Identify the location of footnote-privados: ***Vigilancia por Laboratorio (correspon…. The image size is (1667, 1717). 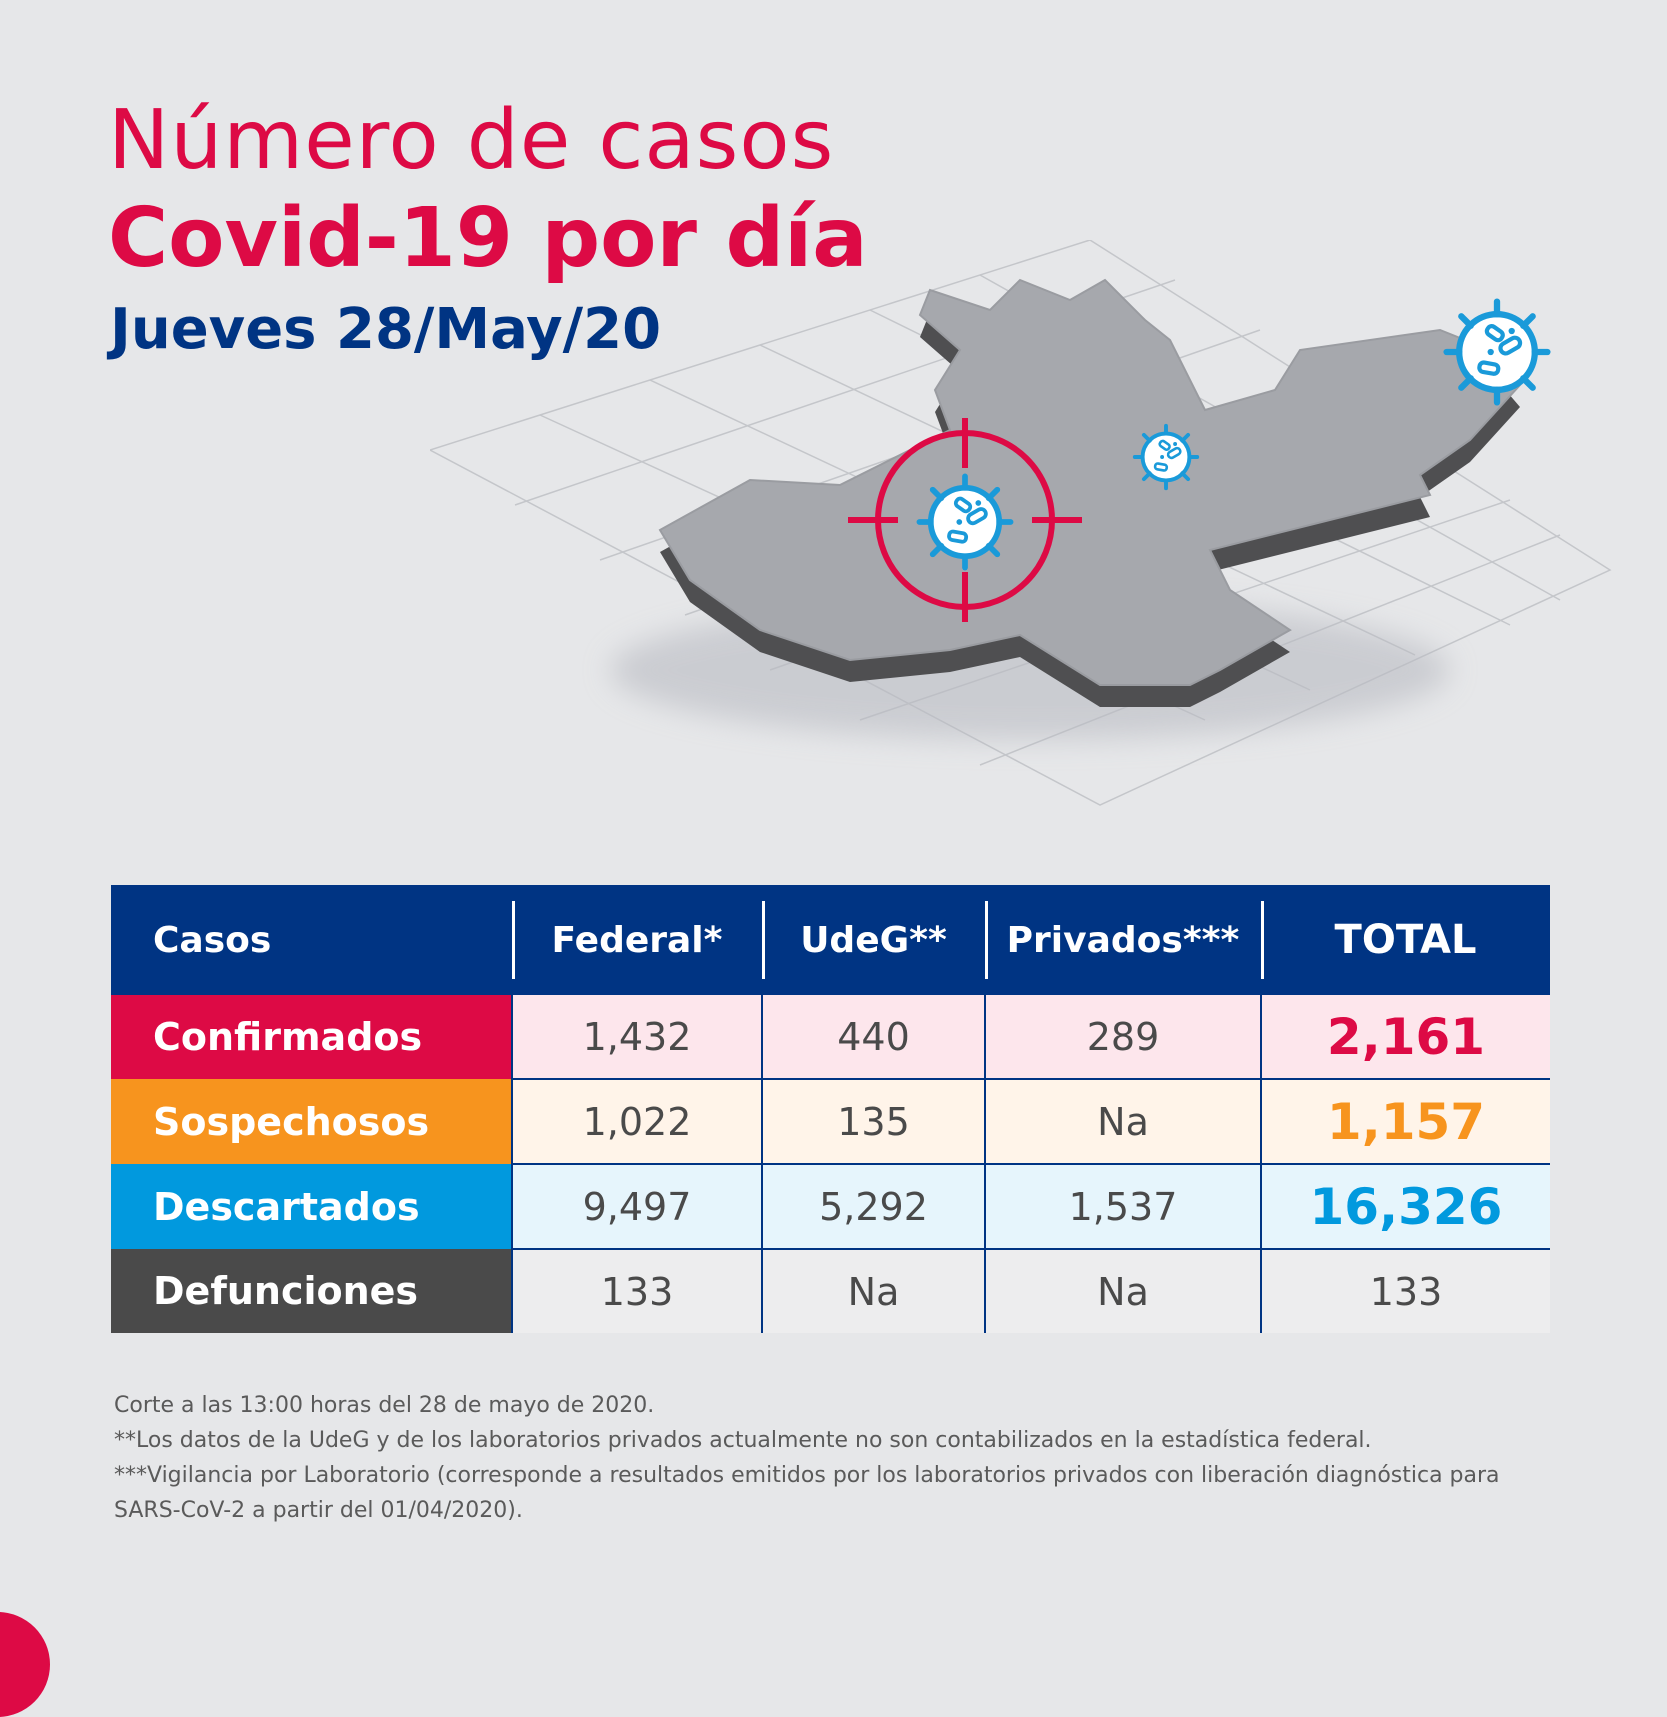
(807, 1493).